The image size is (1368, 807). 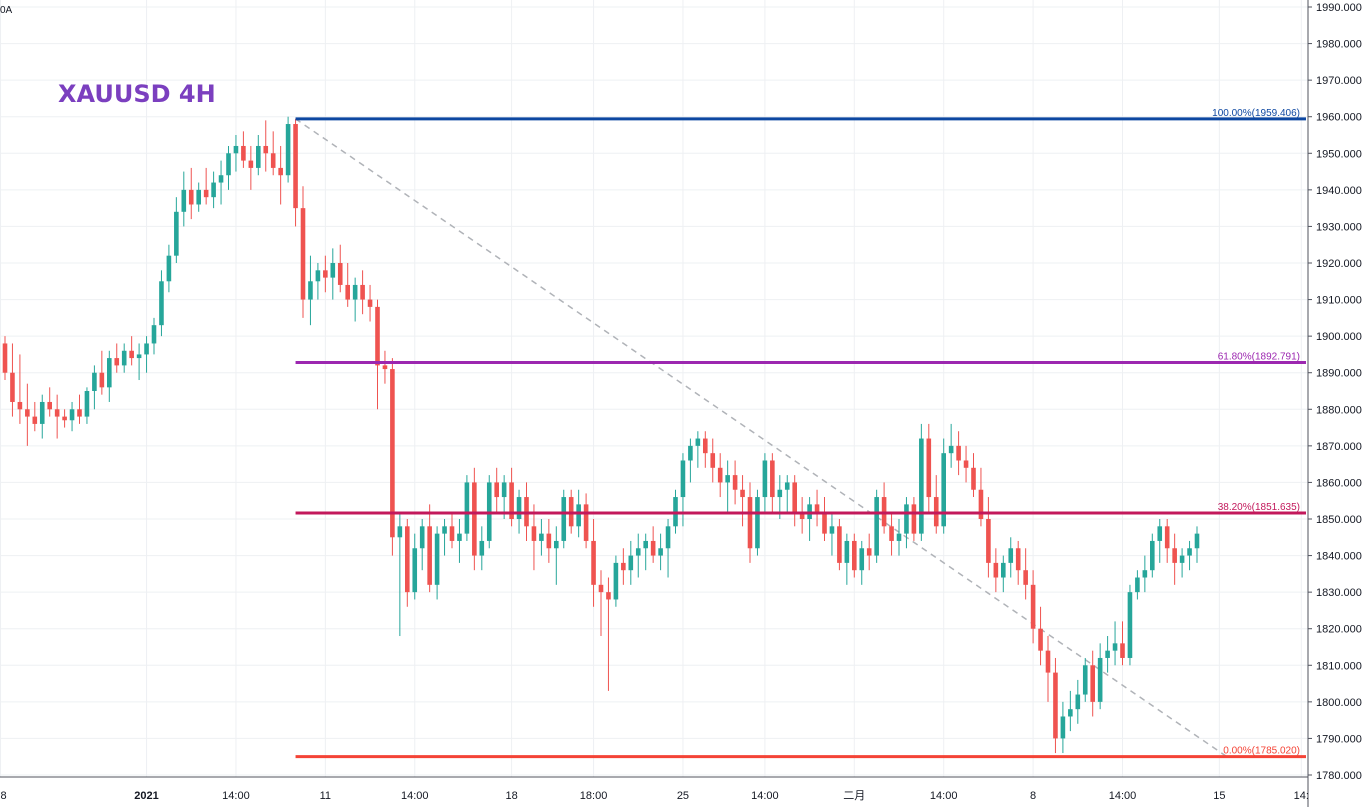 What do you see at coordinates (1339, 739) in the screenshot?
I see `y-tick-label: 1790.000` at bounding box center [1339, 739].